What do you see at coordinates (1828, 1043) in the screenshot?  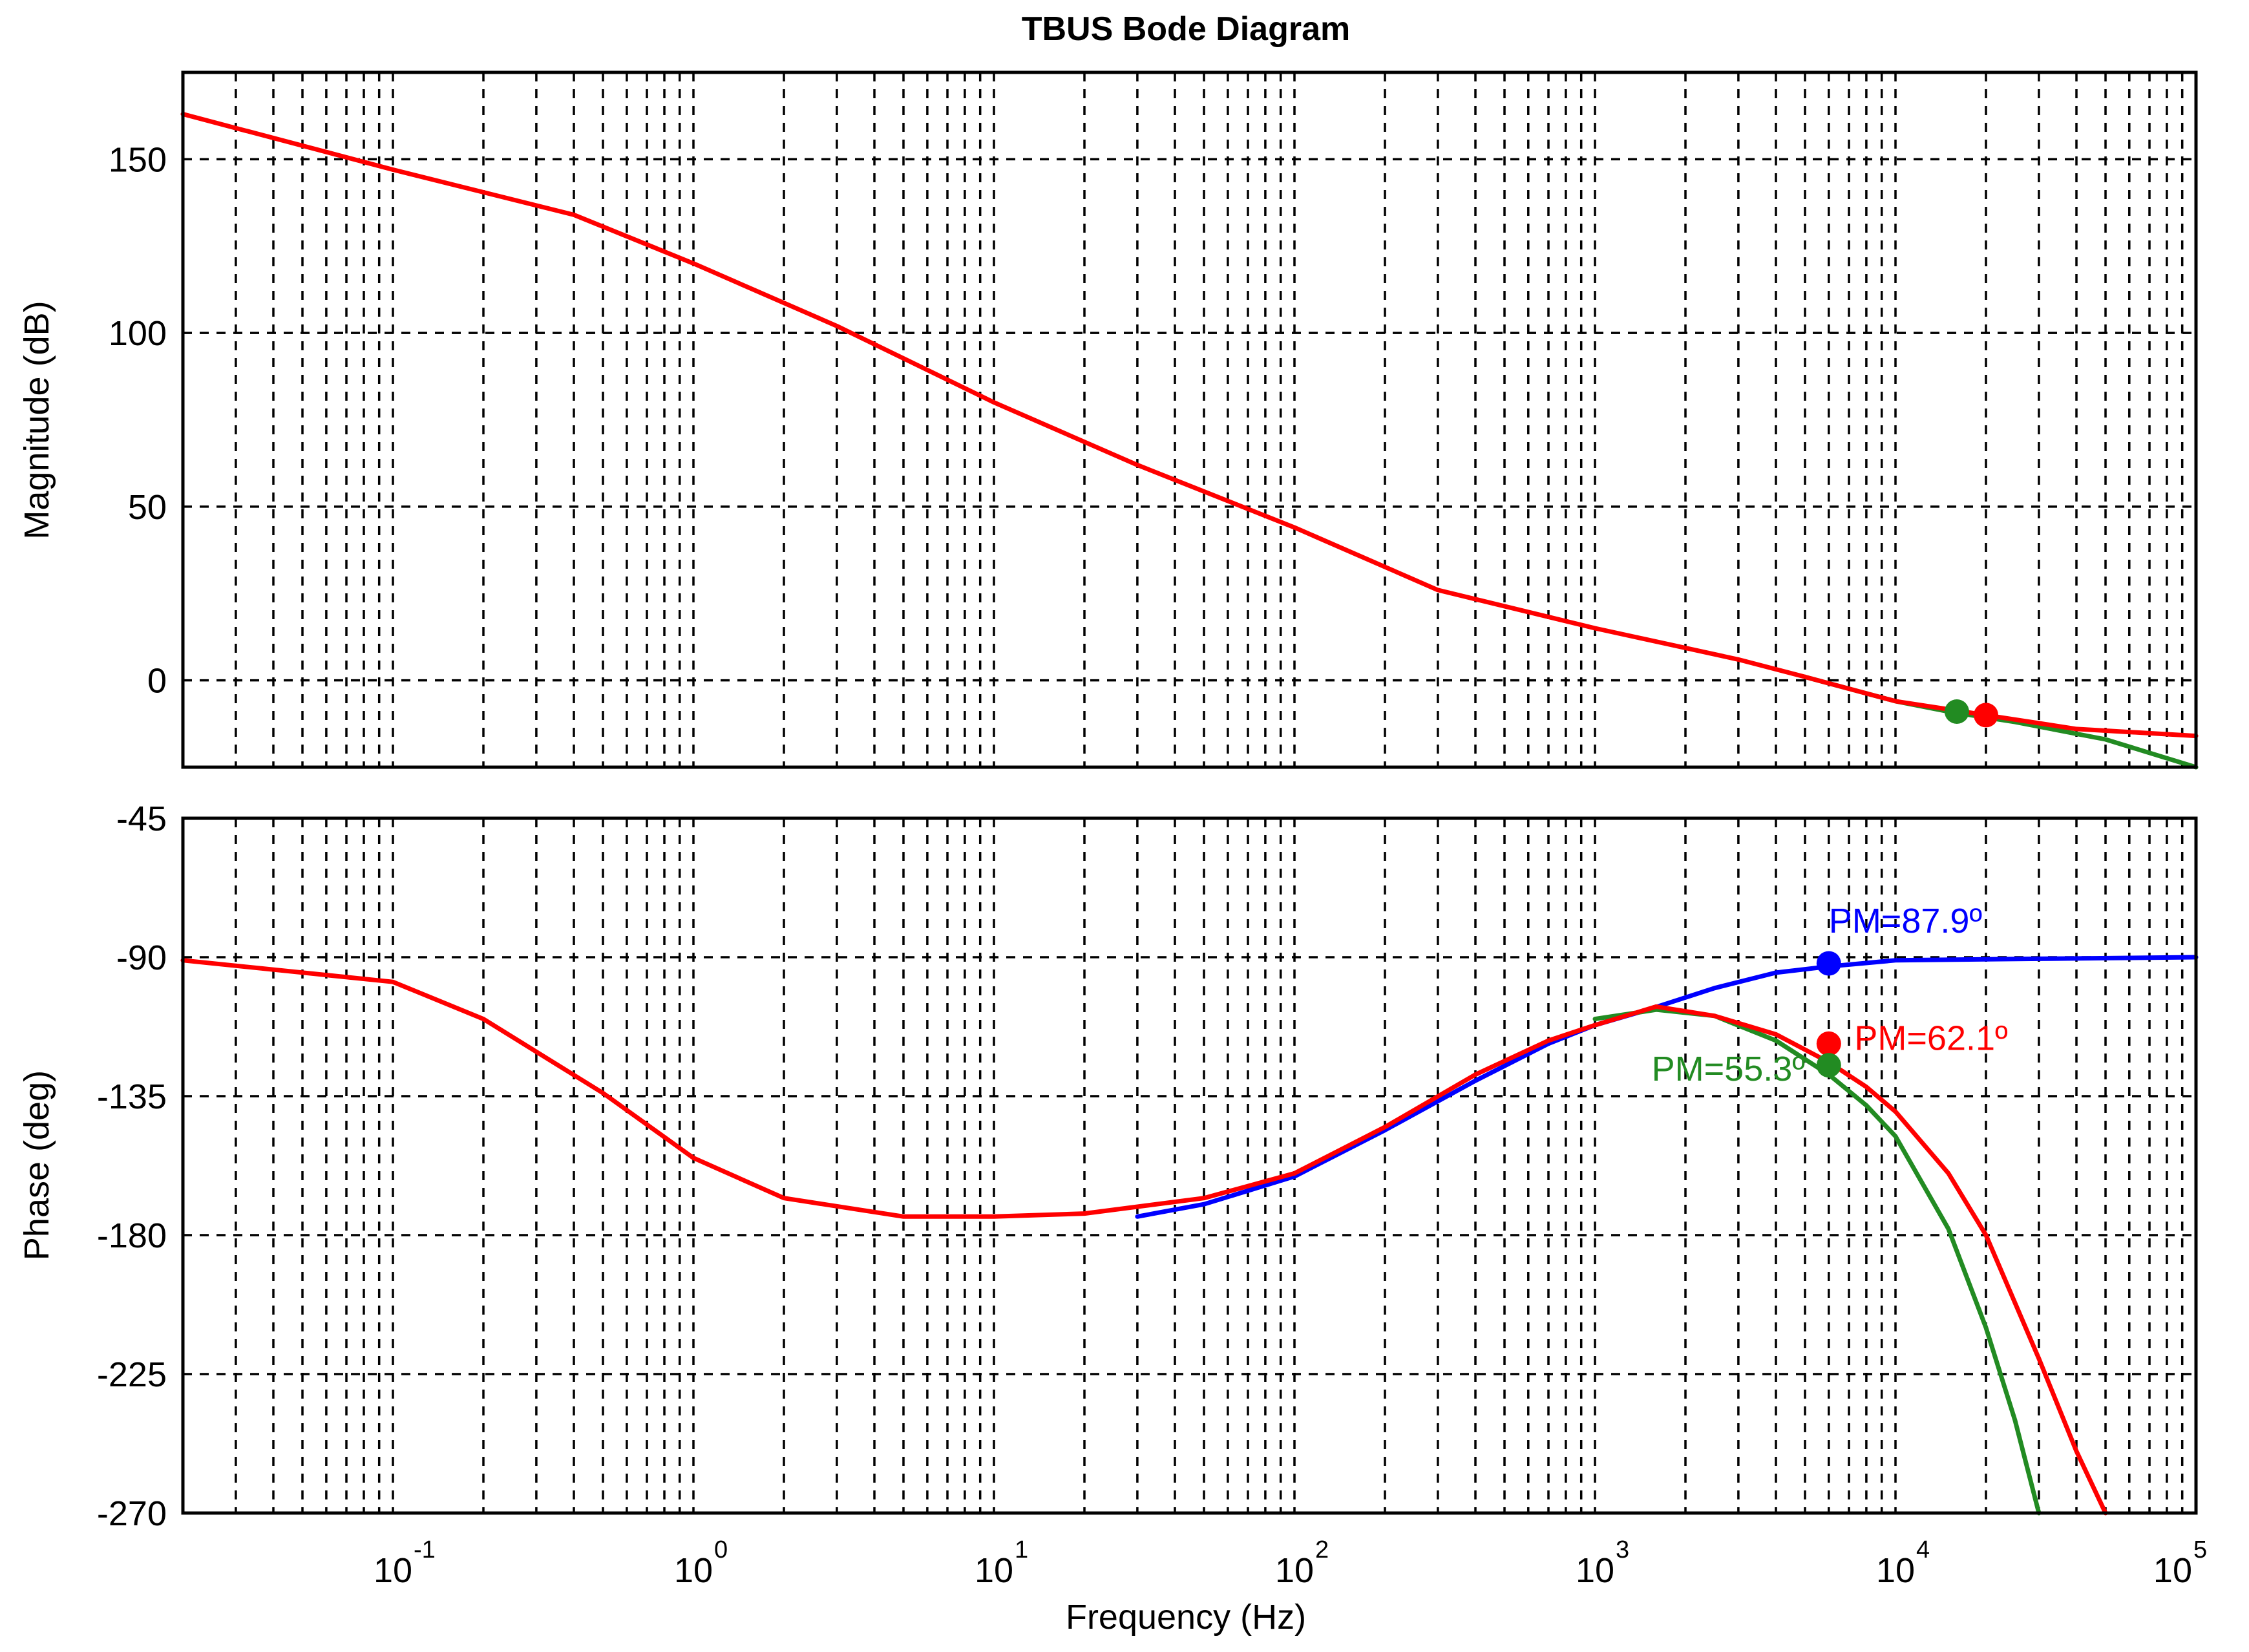 I see `ph-red-marker` at bounding box center [1828, 1043].